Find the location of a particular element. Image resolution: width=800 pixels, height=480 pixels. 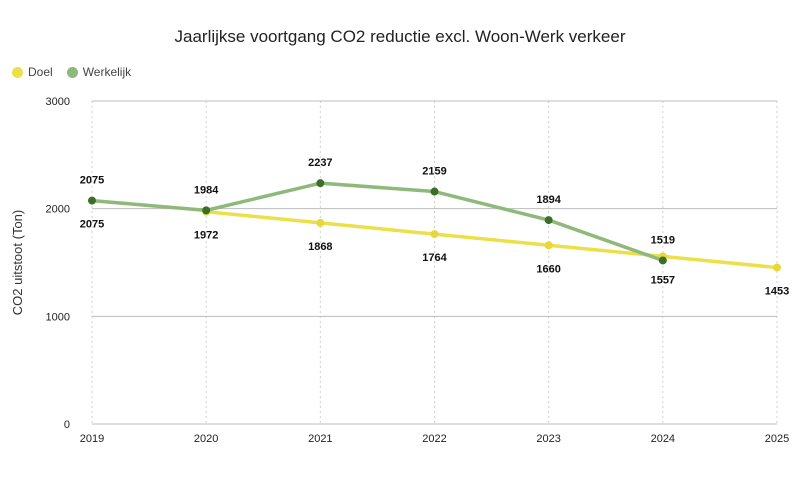

legend-item-werkelijk: Werkelijk is located at coordinates (99, 72).